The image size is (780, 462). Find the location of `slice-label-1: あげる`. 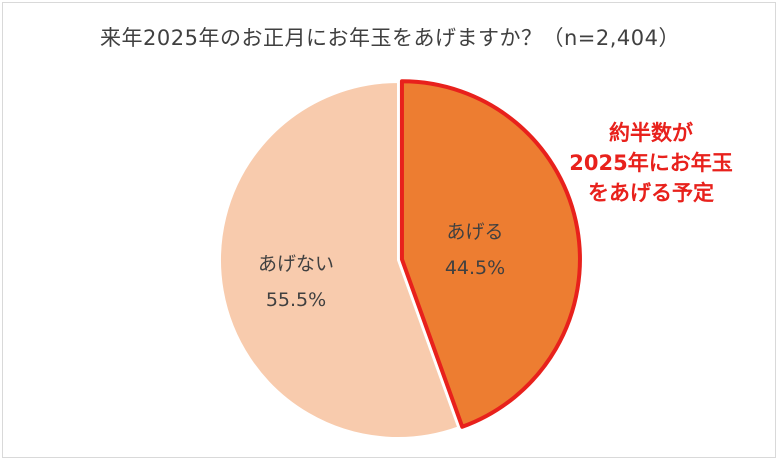

slice-label-1: あげる is located at coordinates (474, 232).